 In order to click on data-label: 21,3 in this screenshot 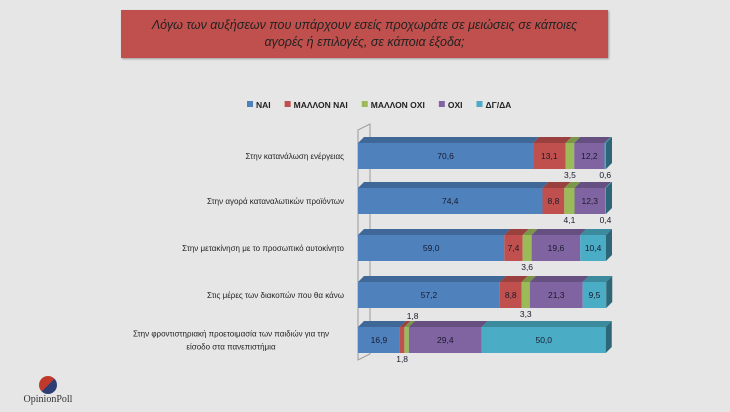, I will do `click(556, 295)`.